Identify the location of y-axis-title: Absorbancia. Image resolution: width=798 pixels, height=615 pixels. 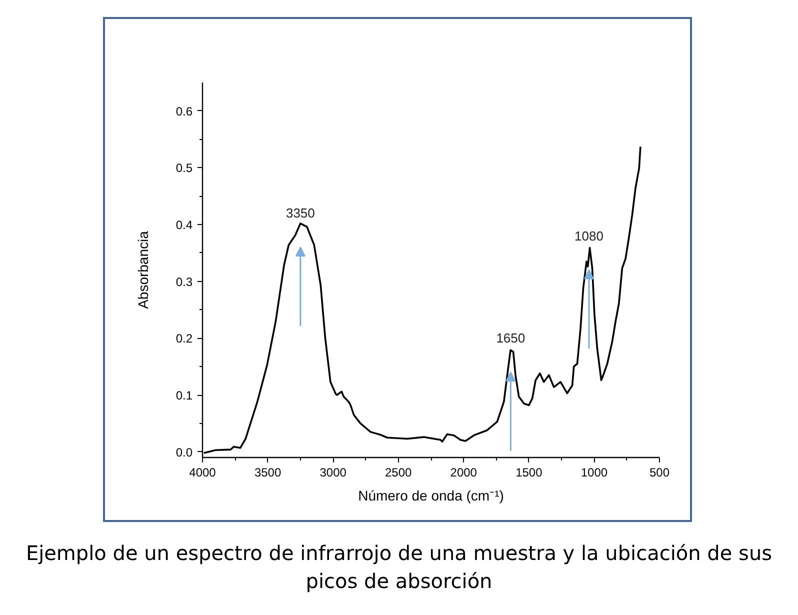
(142, 269).